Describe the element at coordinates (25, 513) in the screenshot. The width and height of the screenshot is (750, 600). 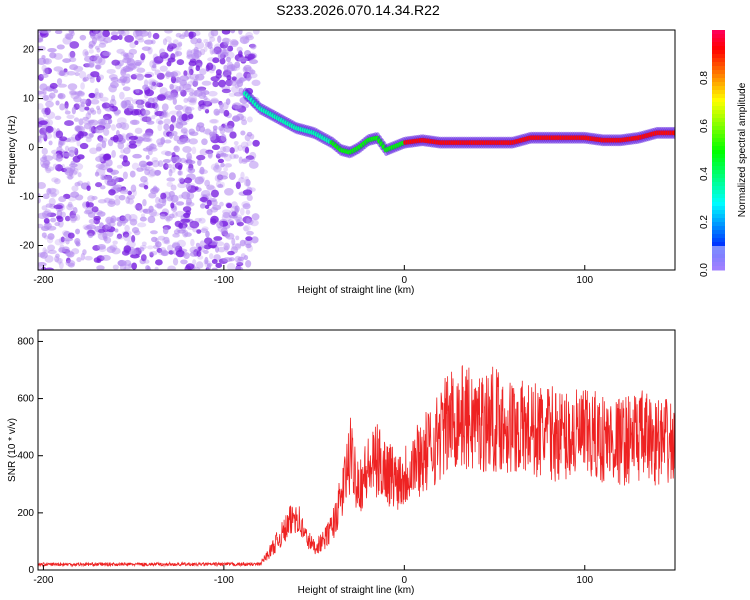
I see `y-tick-label: 200` at that location.